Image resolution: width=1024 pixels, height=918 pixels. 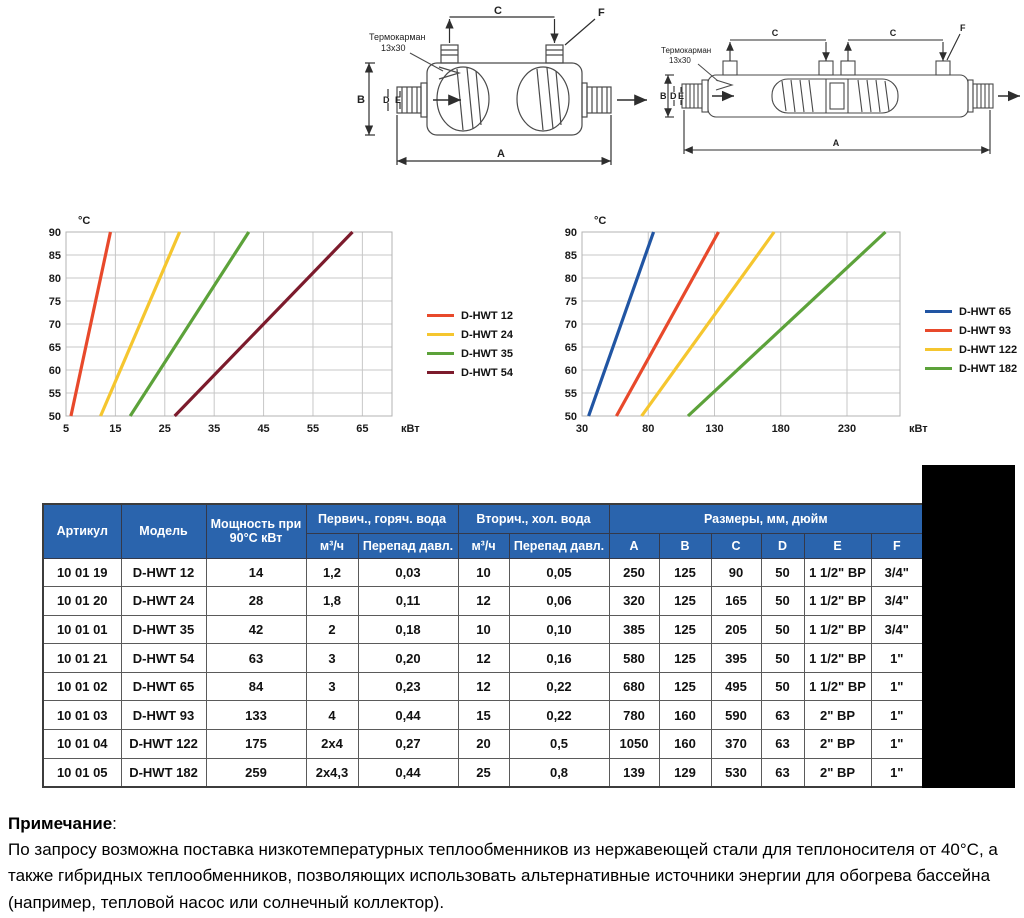 I want to click on table-cell: 0,22, so click(x=559, y=686).